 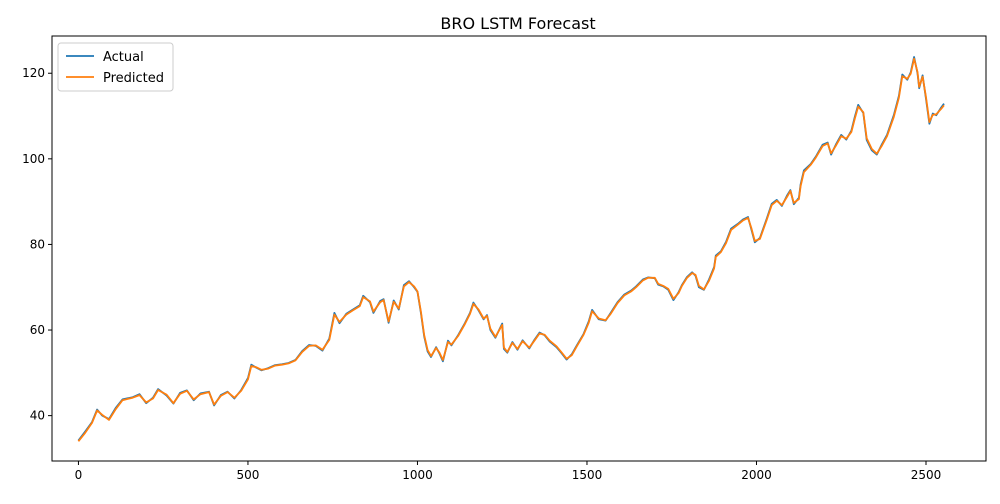 What do you see at coordinates (133, 78) in the screenshot?
I see `legend-label-predicted: Predicted` at bounding box center [133, 78].